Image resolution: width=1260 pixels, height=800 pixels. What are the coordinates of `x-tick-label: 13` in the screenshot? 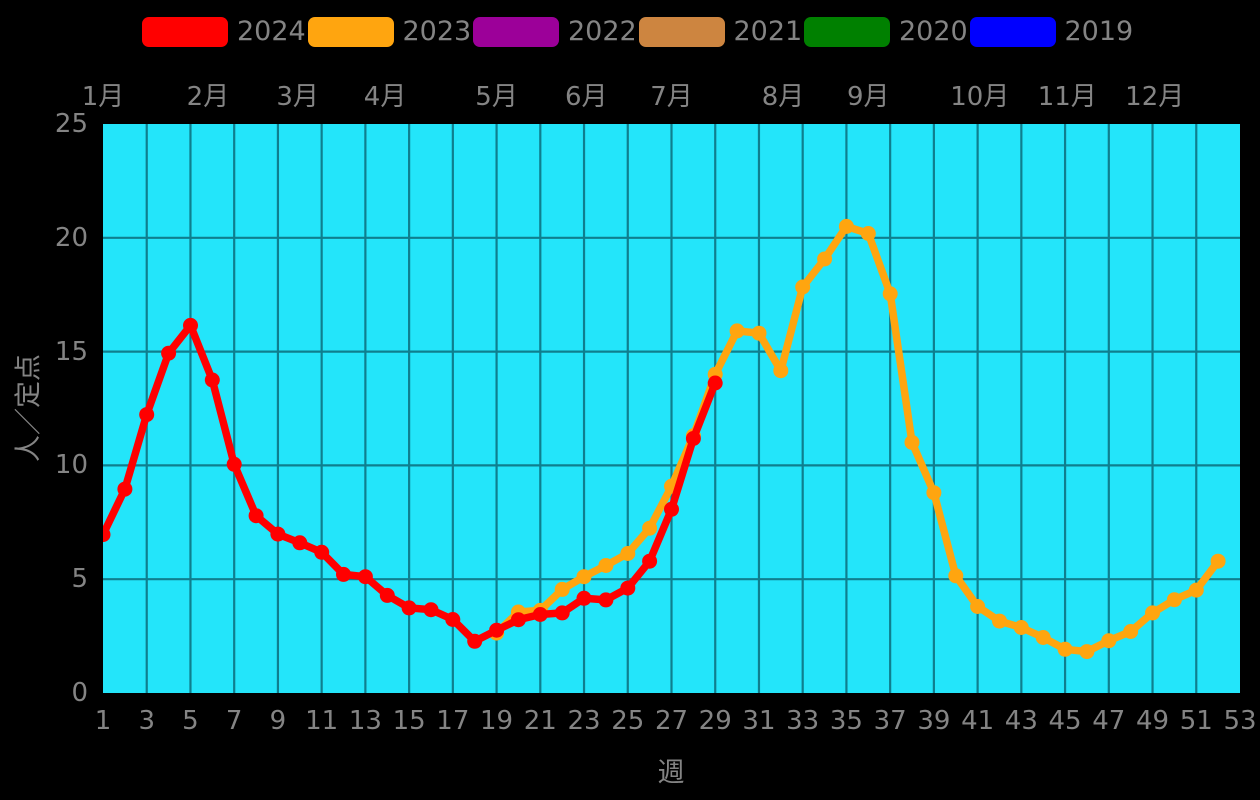 It's located at (365, 721).